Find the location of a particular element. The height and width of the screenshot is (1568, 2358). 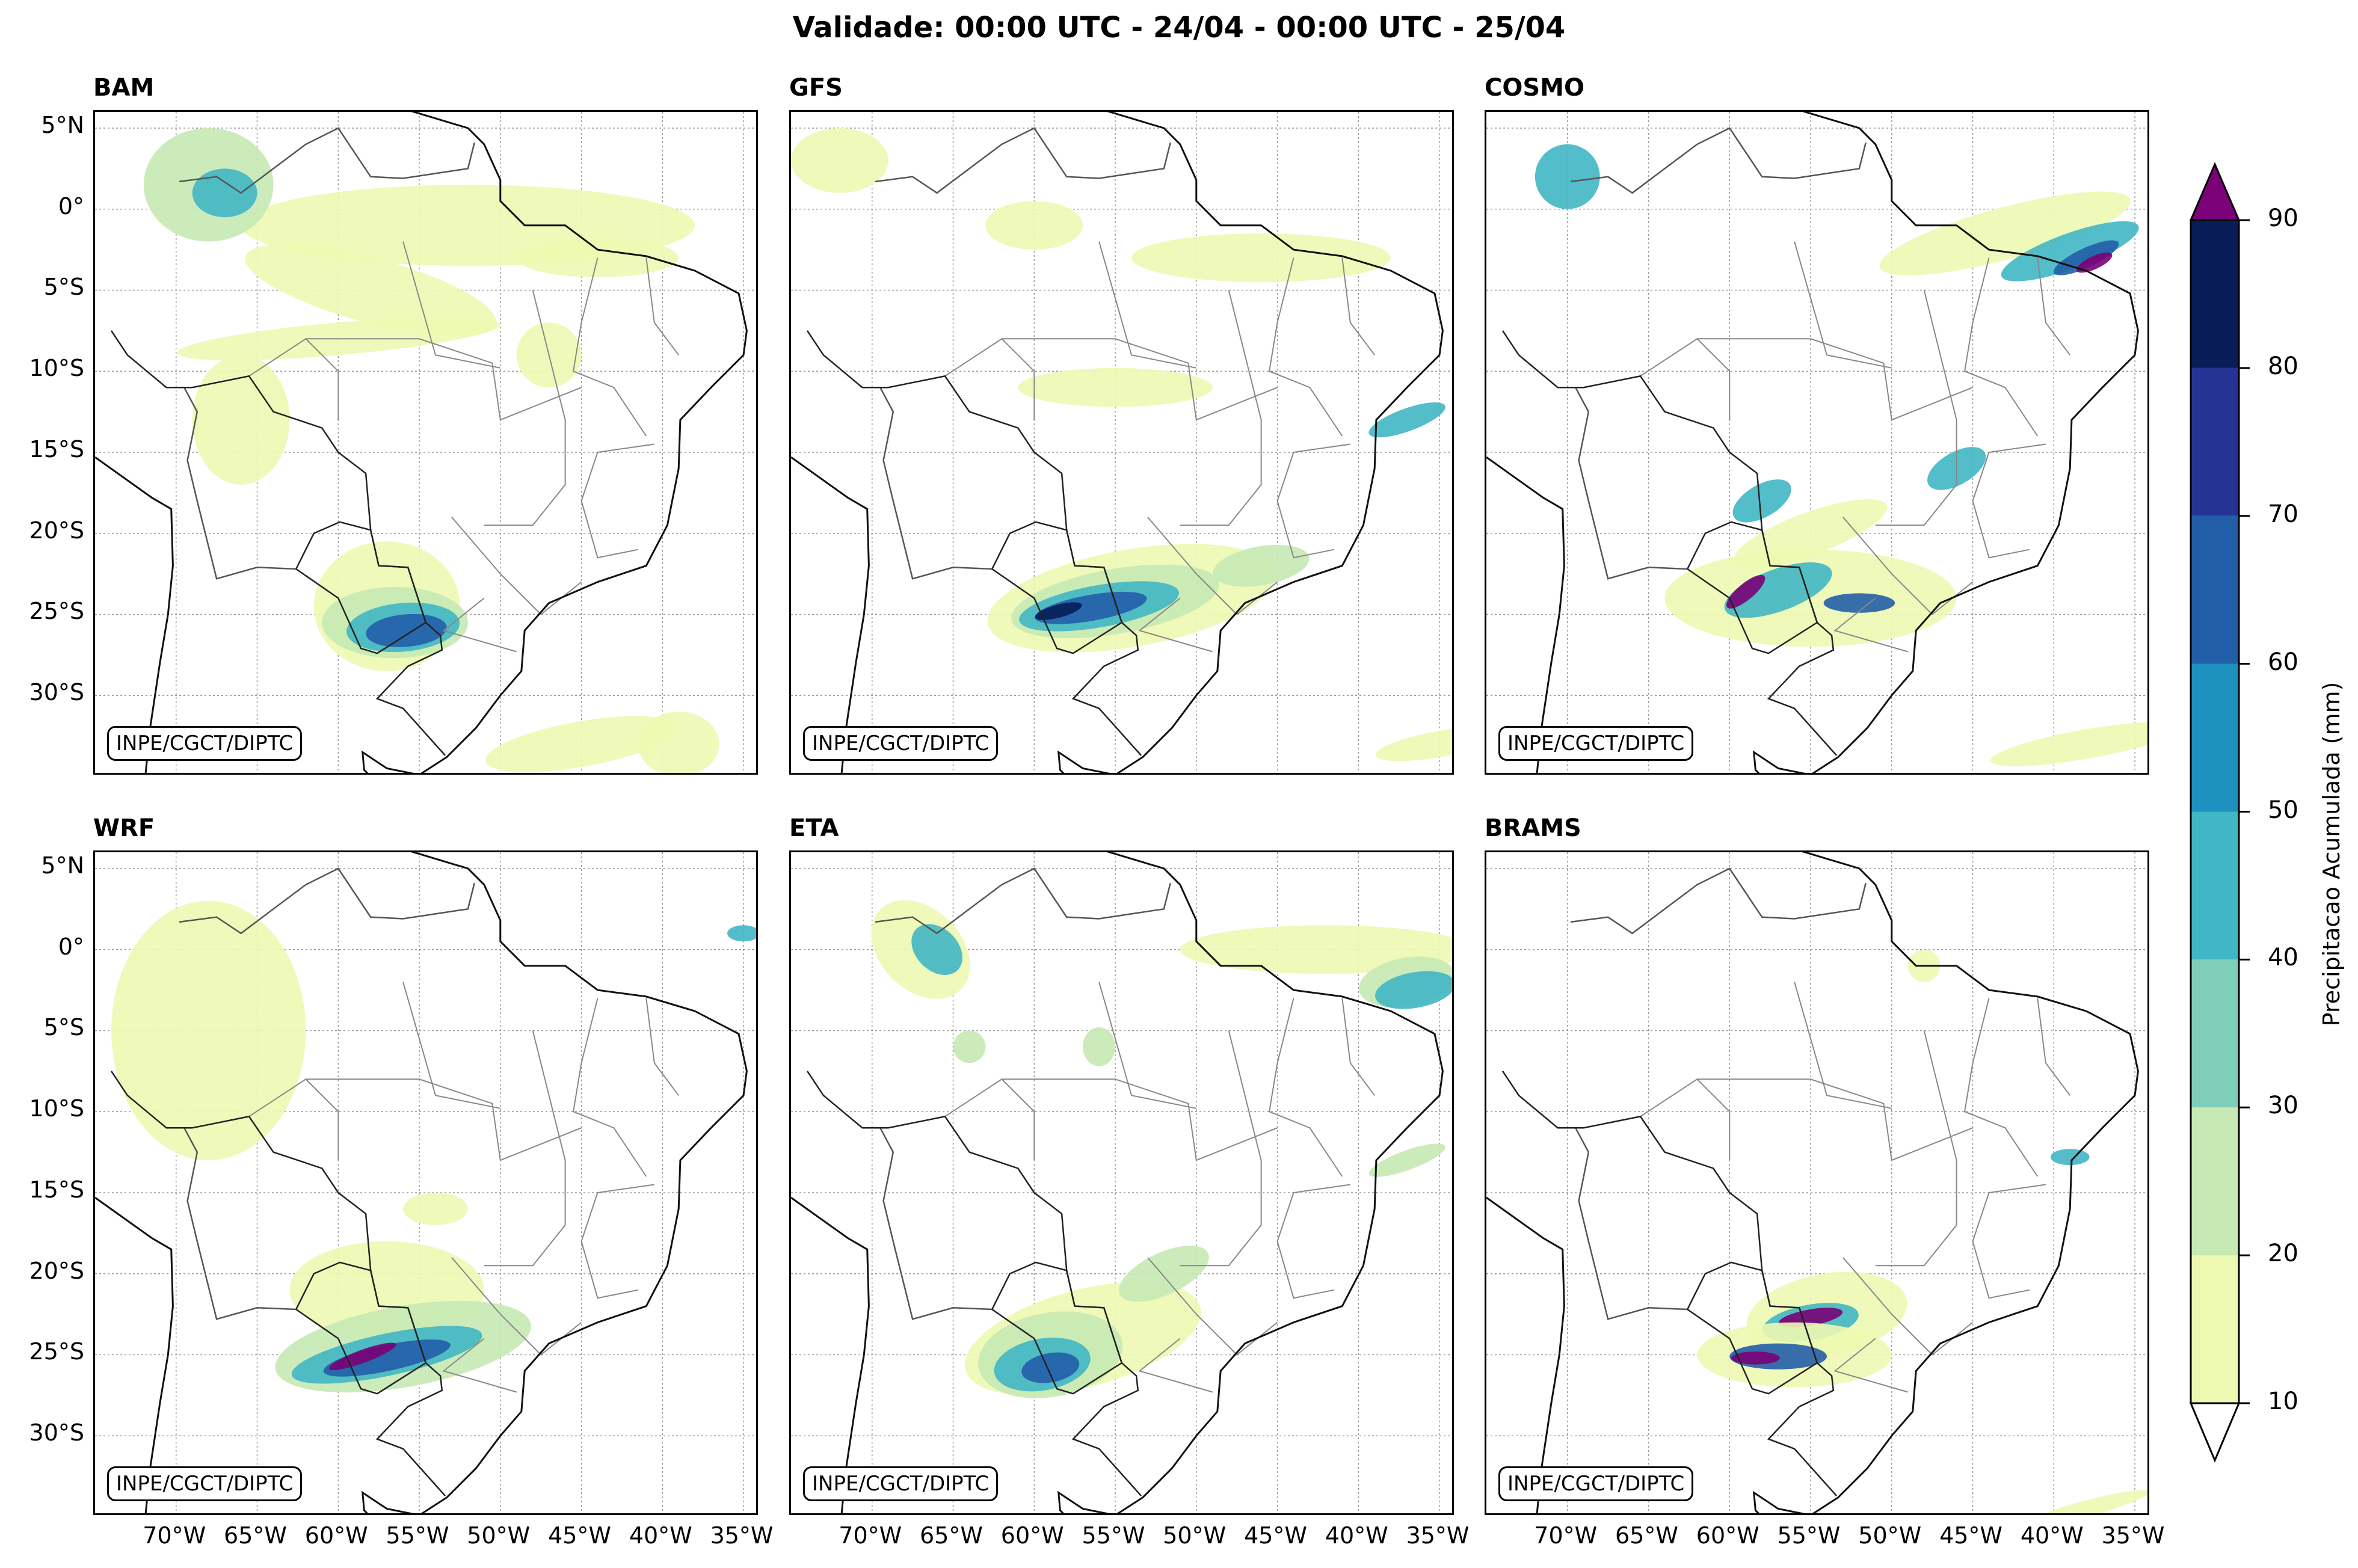

lat-tick-label: 30°S is located at coordinates (56, 1433).